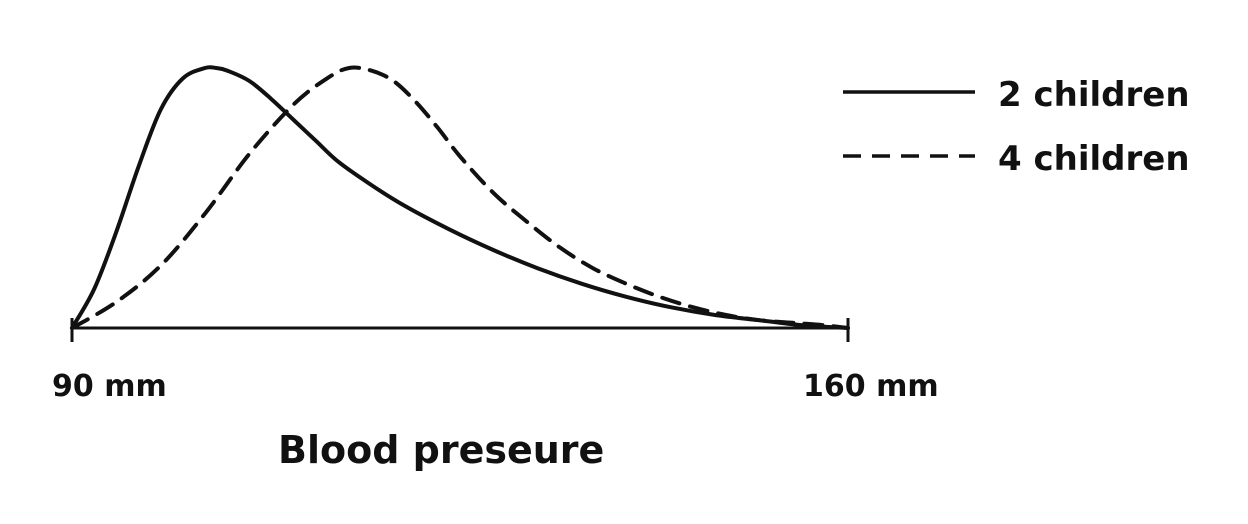  What do you see at coordinates (1016, 127) in the screenshot?
I see `legend: 2 children 4 children` at bounding box center [1016, 127].